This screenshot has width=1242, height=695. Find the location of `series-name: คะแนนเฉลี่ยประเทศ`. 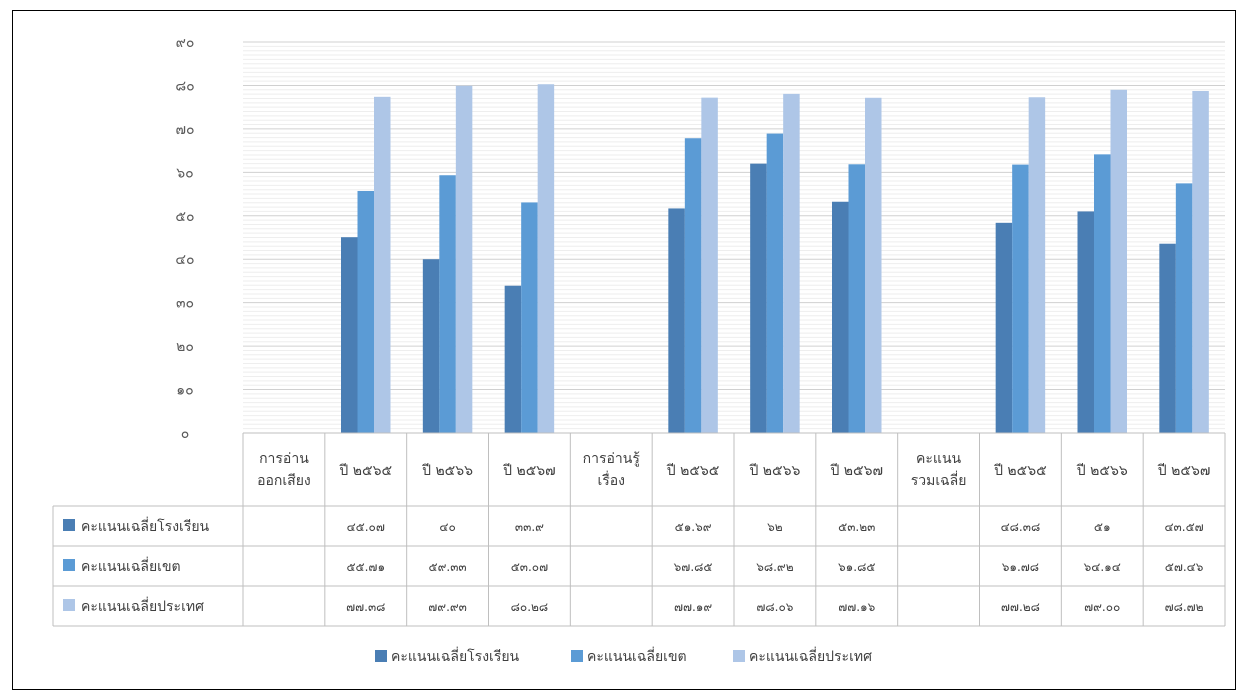

series-name: คะแนนเฉลี่ยประเทศ is located at coordinates (142, 606).